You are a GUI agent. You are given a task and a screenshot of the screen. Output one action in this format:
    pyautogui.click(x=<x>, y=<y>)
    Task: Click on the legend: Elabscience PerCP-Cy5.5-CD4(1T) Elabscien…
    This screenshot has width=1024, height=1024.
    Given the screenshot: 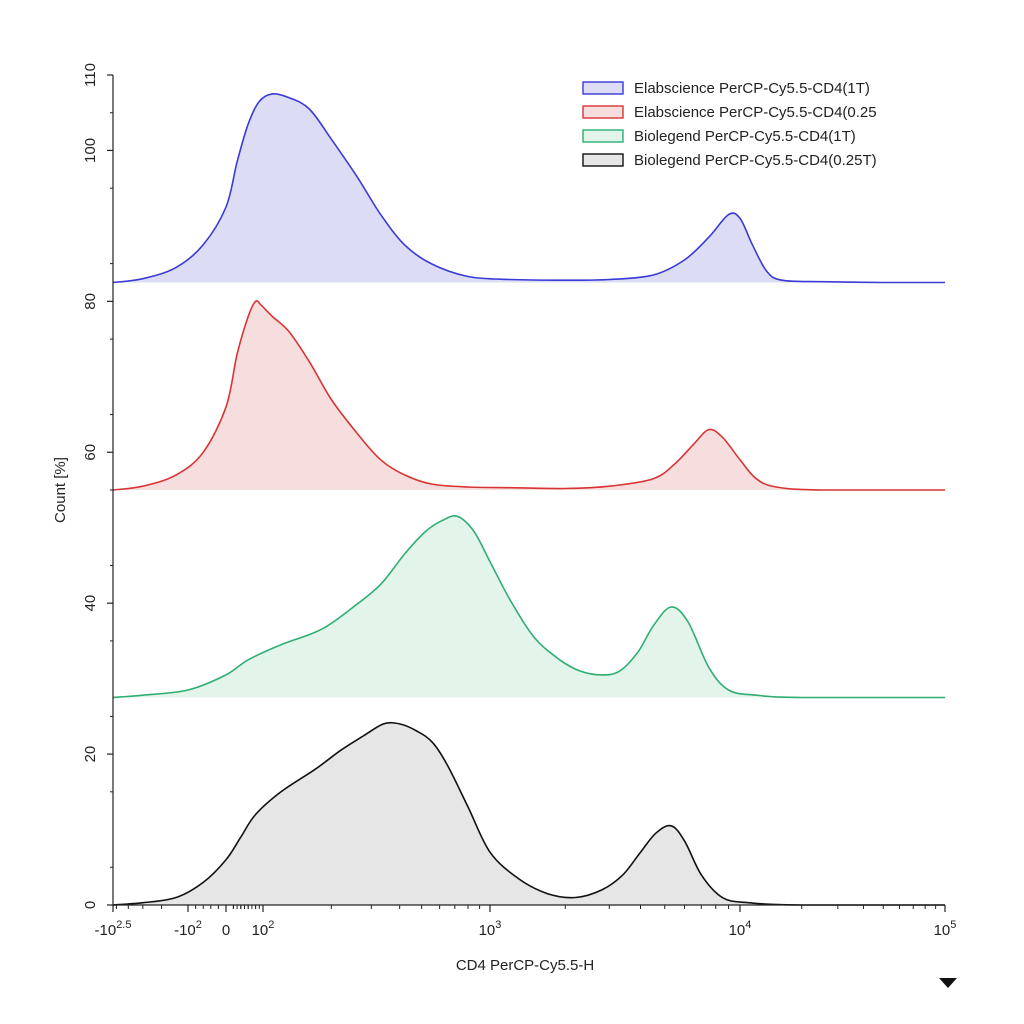 What is the action you would take?
    pyautogui.click(x=729, y=124)
    